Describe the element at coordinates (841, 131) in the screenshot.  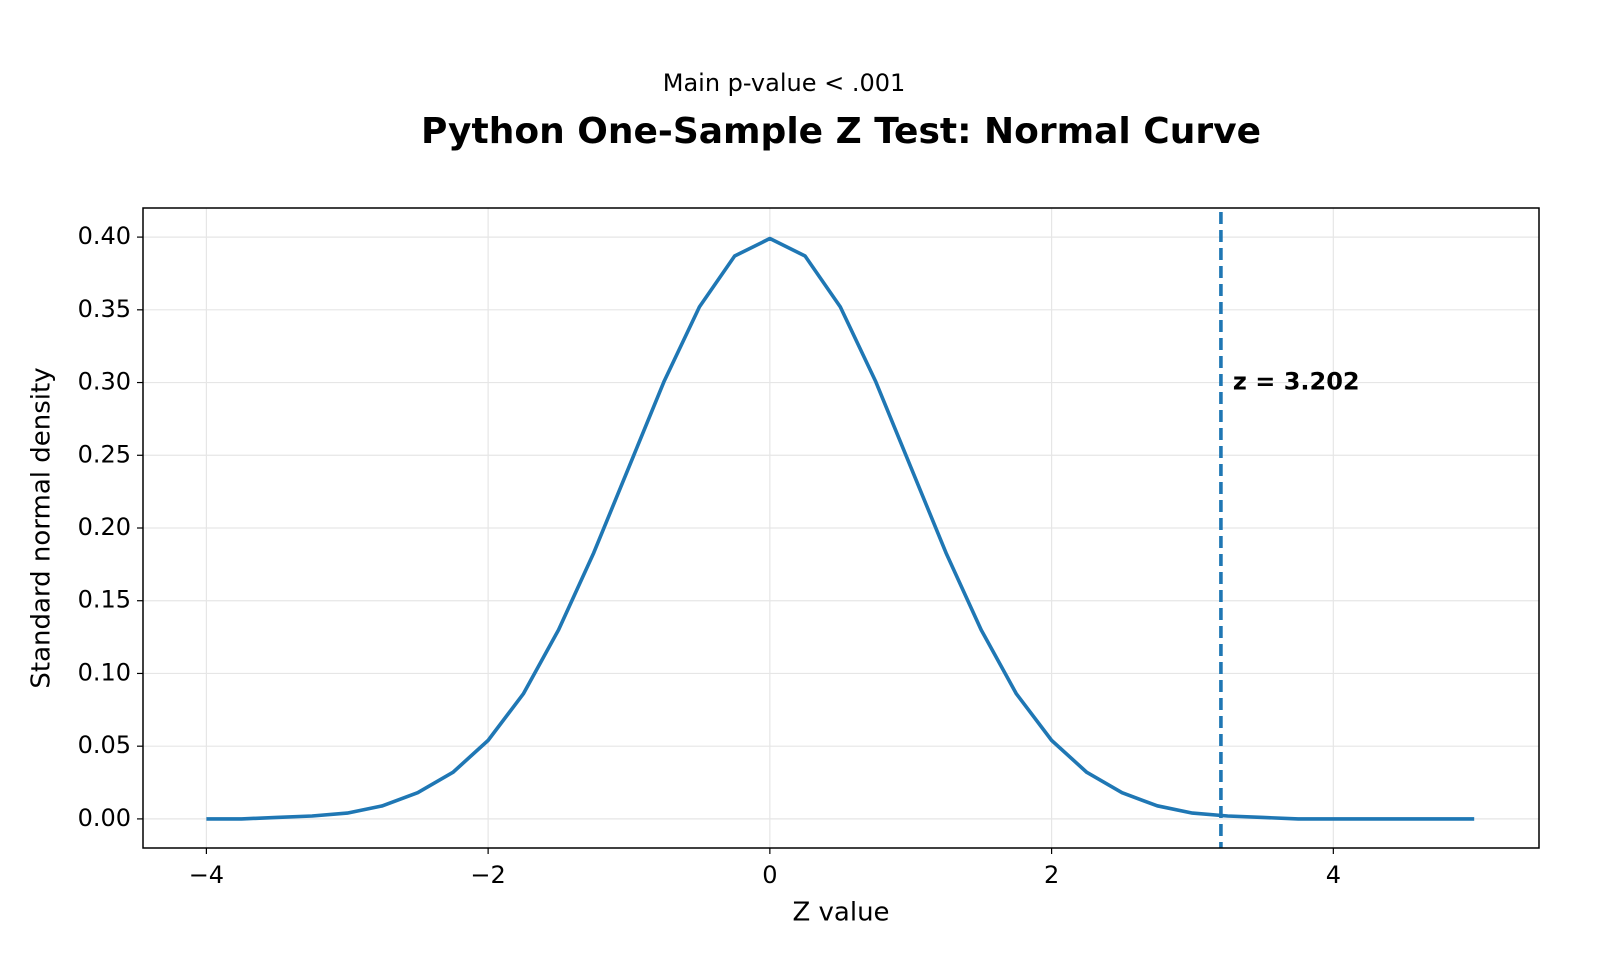
I see `chart-title: Python One-Sample Z Test: Normal Curve` at that location.